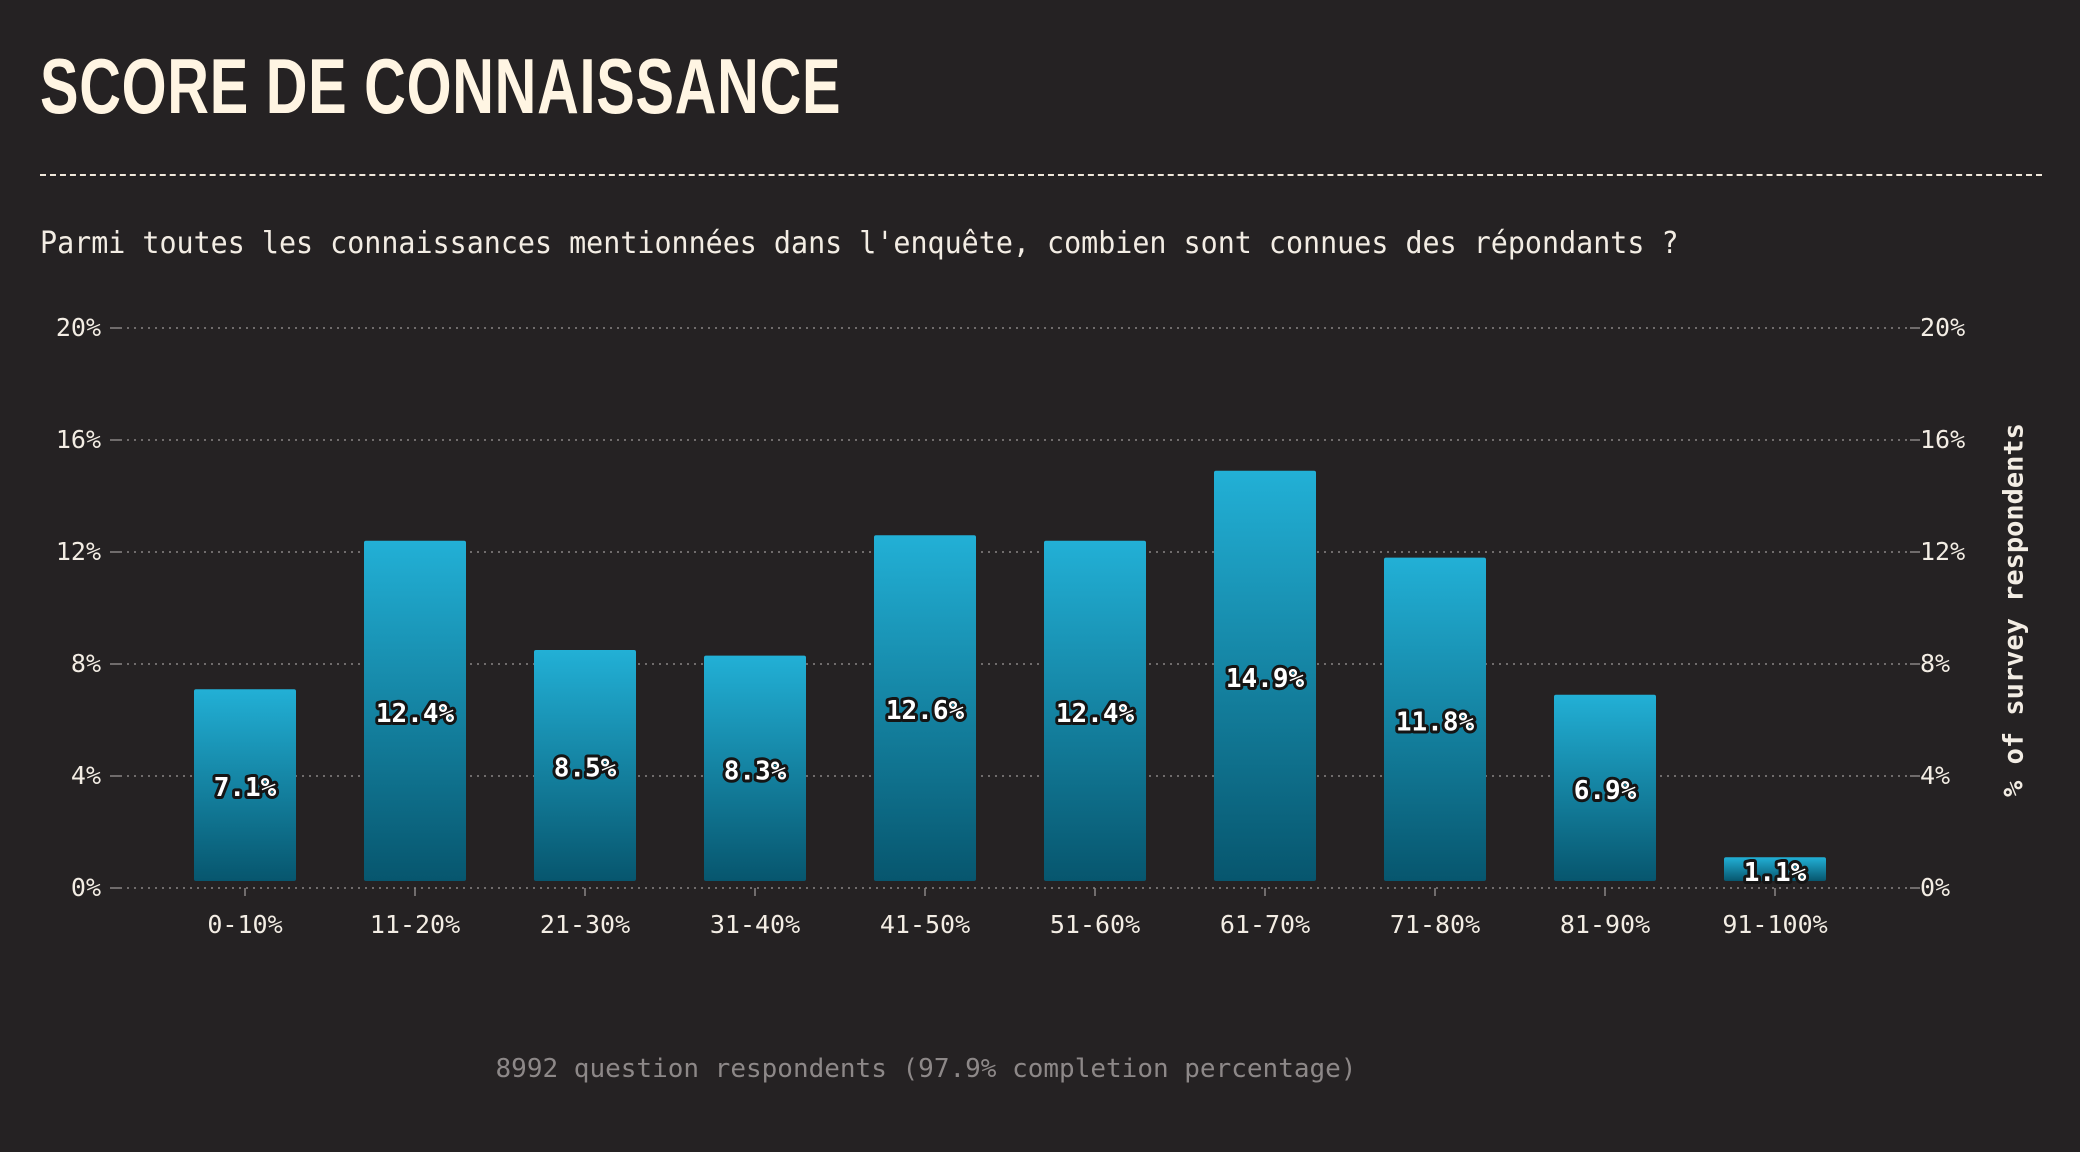 The width and height of the screenshot is (2080, 1152). What do you see at coordinates (441, 86) in the screenshot?
I see `chart-title: SCORE DE CONNAISSANCE` at bounding box center [441, 86].